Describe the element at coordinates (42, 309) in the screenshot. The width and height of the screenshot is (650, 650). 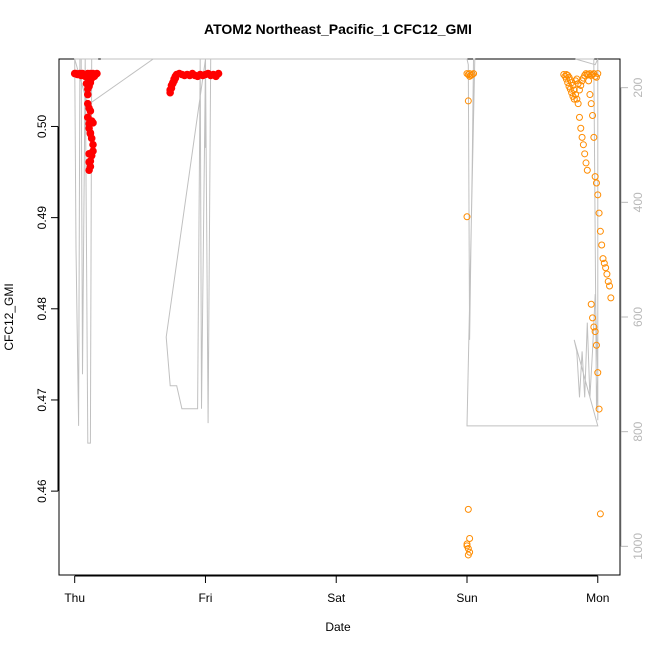
I see `y-tick-label: 0.48` at that location.